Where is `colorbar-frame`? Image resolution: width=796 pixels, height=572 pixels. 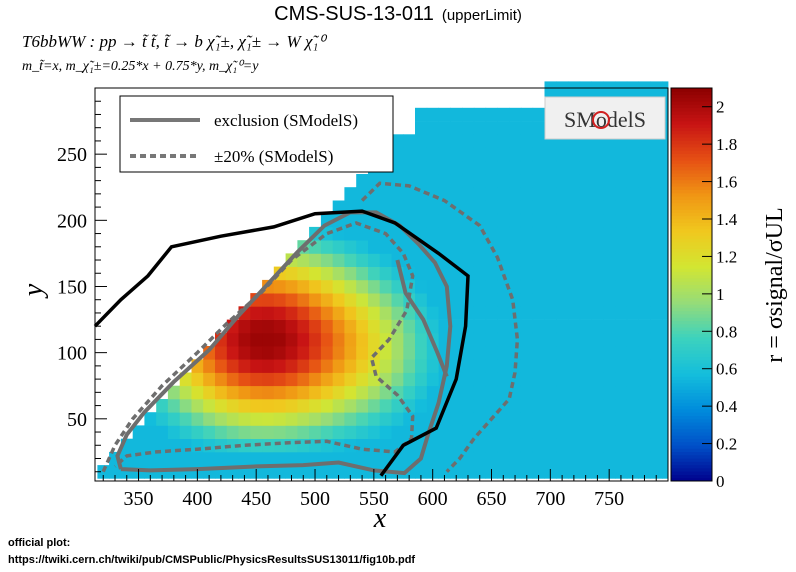 colorbar-frame is located at coordinates (691, 284).